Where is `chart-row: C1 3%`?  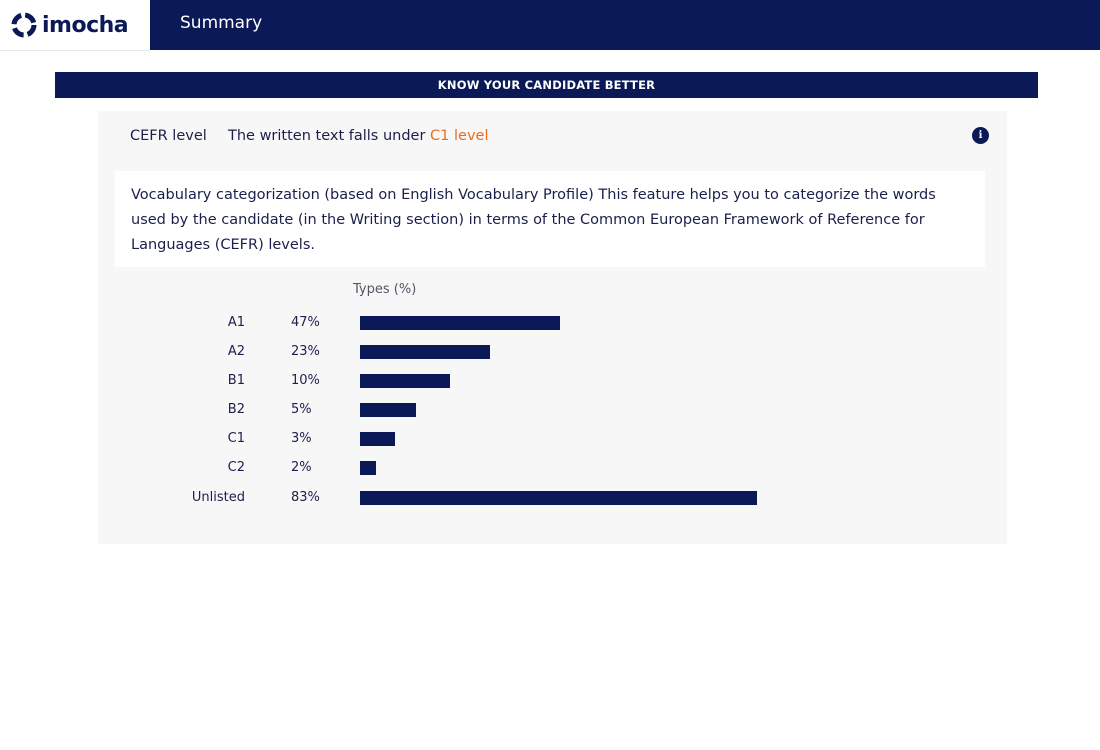 chart-row: C1 3% is located at coordinates (552, 439).